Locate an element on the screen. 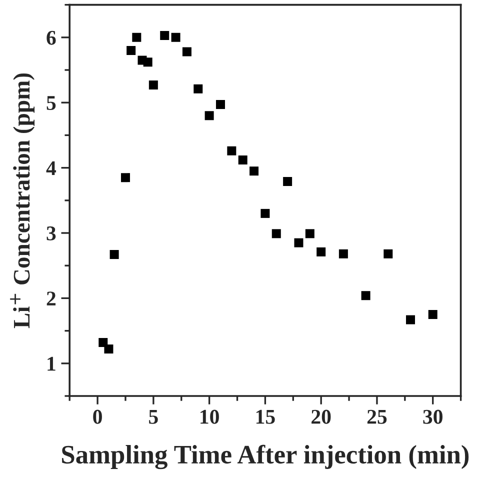  x-tick-label: 5 is located at coordinates (153, 417).